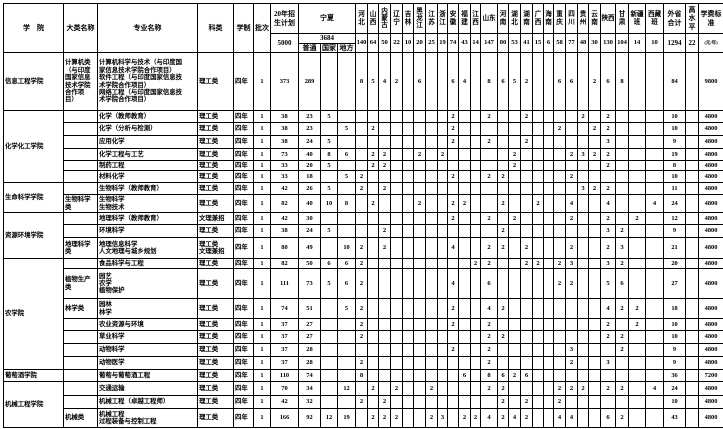  I want to click on province-total: 19, so click(443, 43).